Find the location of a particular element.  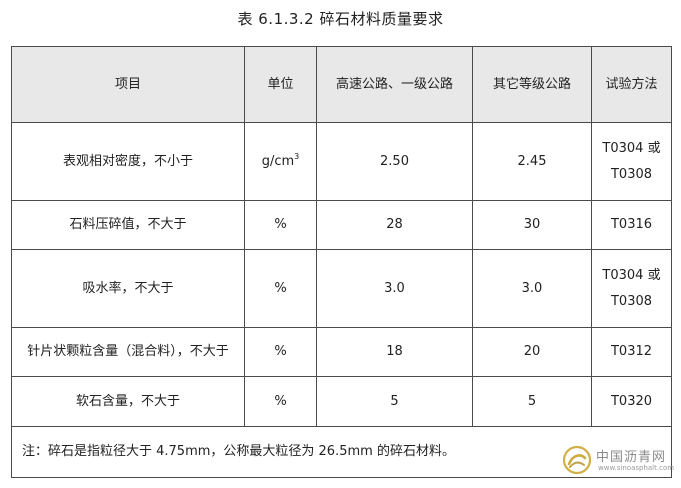

table-row: 石料压碎值，不大于 % 28 30 T0316 is located at coordinates (341, 225).